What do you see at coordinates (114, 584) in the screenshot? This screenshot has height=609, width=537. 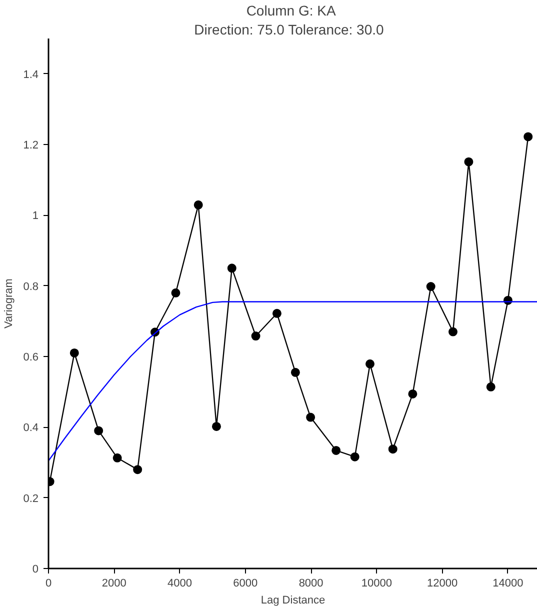 I see `x-tick-label: 2000` at bounding box center [114, 584].